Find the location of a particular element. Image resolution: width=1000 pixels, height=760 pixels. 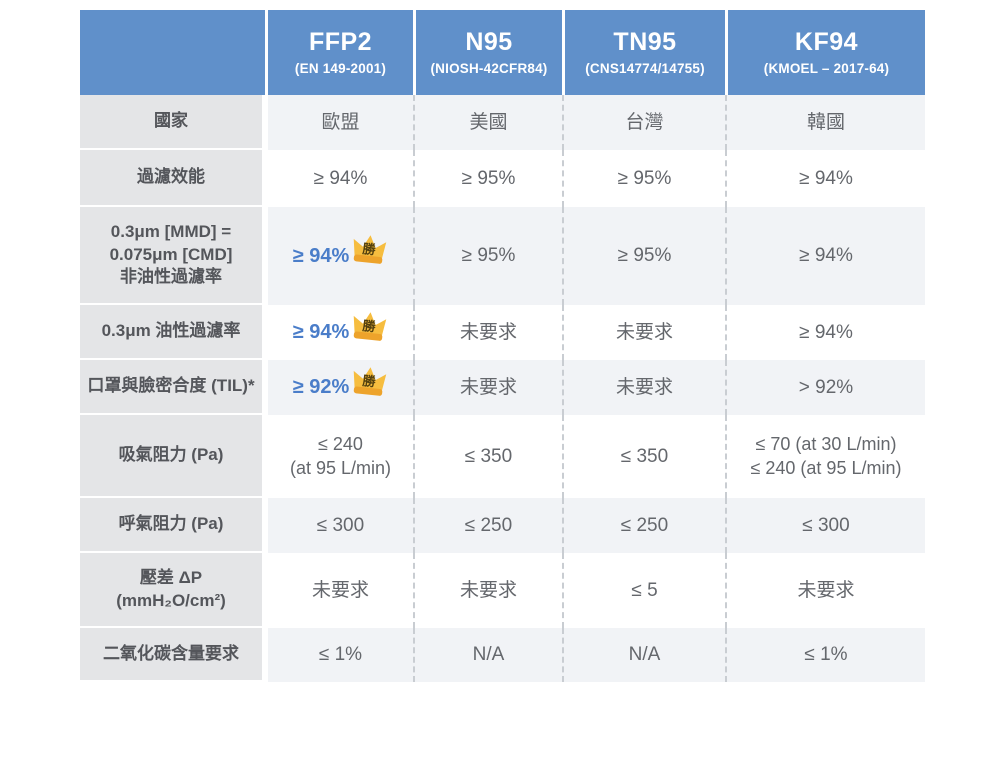

row-label-line: 呼氣阻力 (Pa) is located at coordinates (171, 524).